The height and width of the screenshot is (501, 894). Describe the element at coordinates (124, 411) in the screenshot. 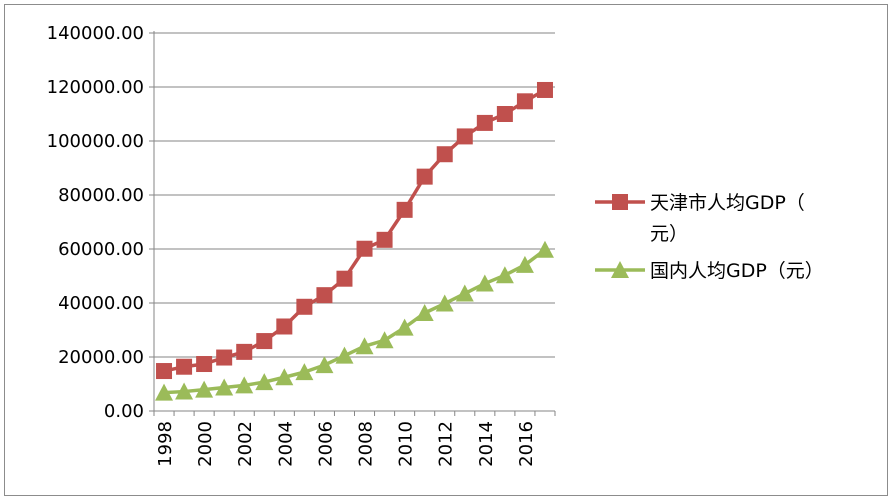

I see `y-tick-label: 0.00` at that location.